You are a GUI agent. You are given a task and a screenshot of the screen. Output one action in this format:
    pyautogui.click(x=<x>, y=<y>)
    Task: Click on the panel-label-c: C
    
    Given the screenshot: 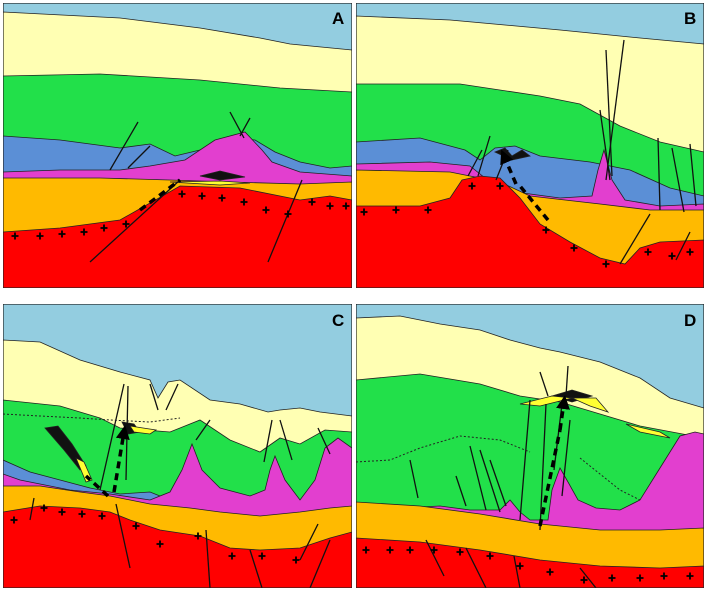 What is the action you would take?
    pyautogui.click(x=338, y=320)
    